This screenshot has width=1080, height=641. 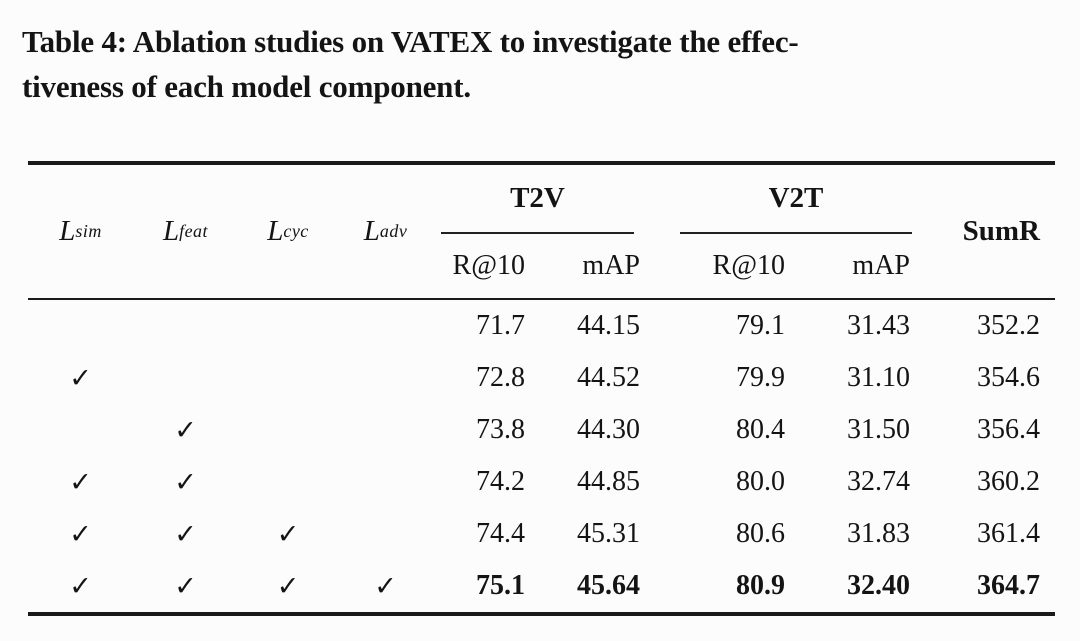 I want to click on loss-adv-base: L, so click(x=371, y=231).